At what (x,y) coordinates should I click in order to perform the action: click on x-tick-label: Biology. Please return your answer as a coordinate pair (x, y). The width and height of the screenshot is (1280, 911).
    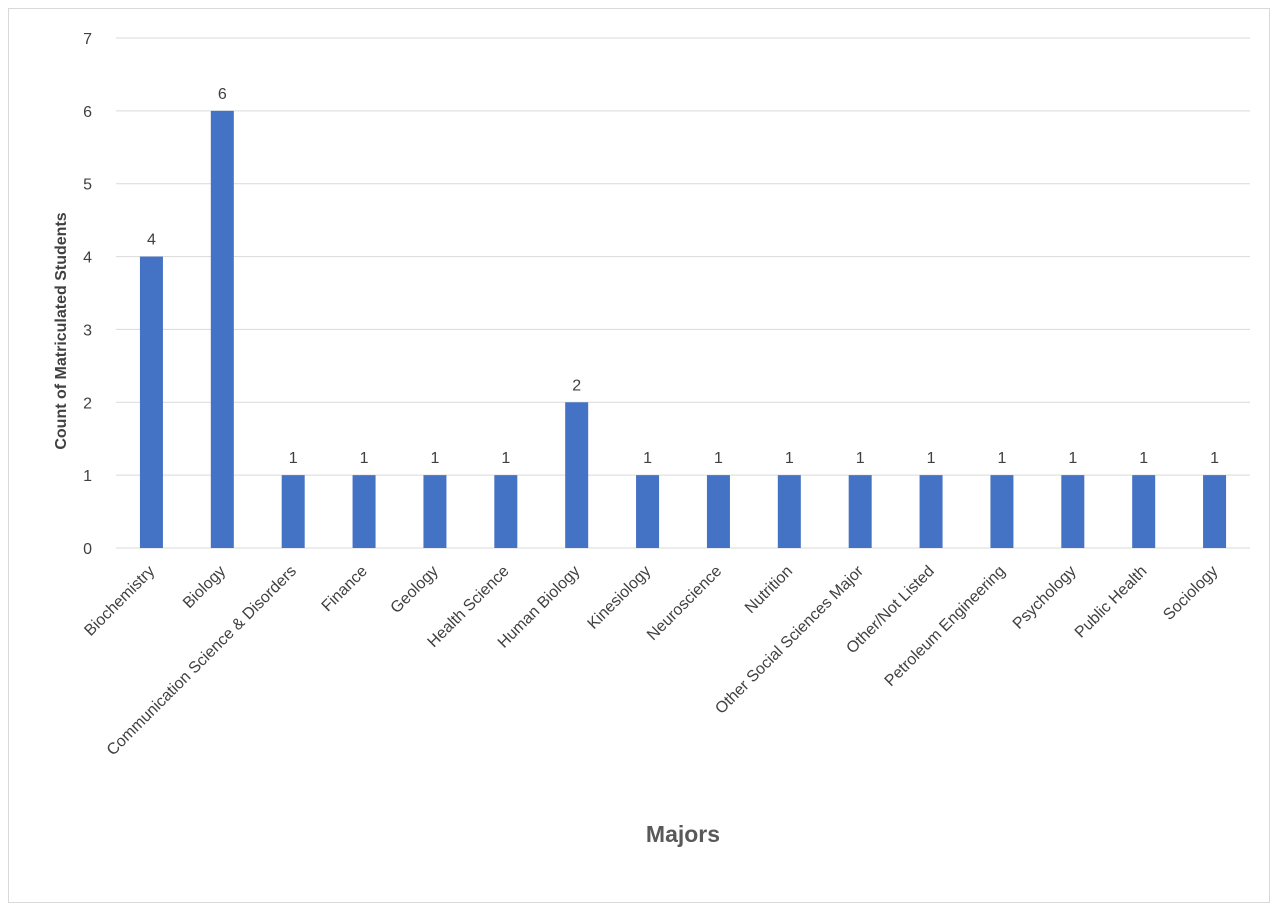
    Looking at the image, I should click on (204, 587).